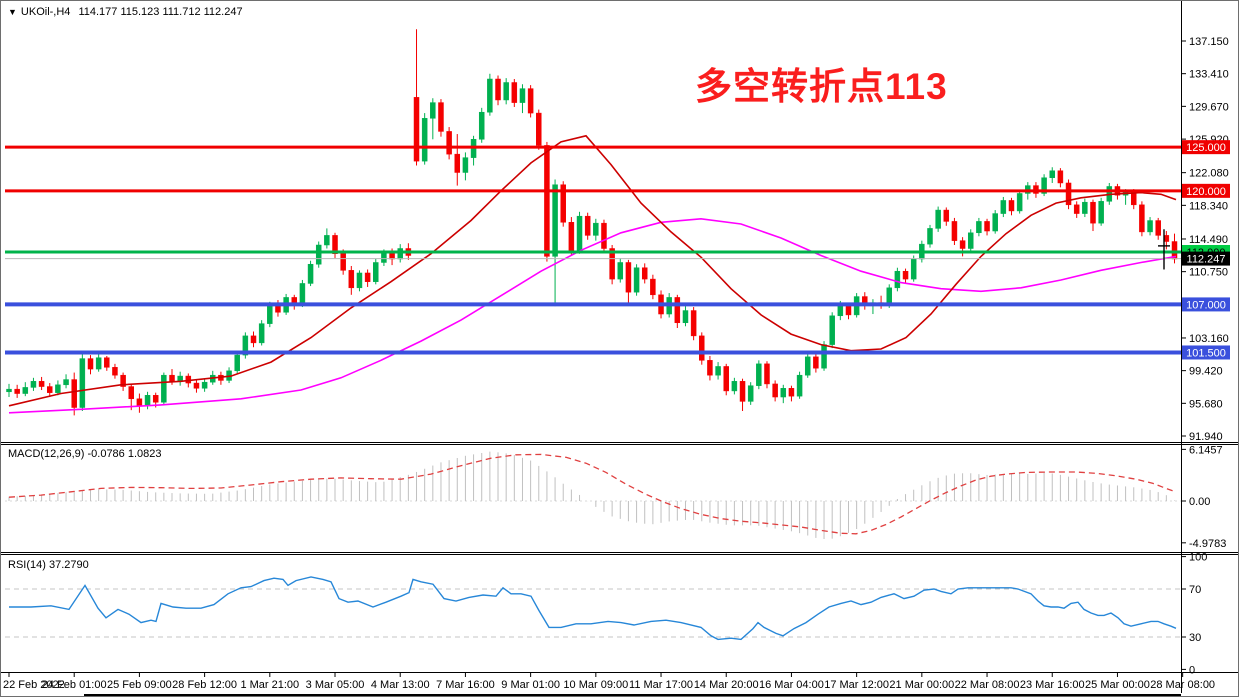 The width and height of the screenshot is (1239, 697). Describe the element at coordinates (1206, 437) in the screenshot. I see `price-axis-label: 91.940` at that location.